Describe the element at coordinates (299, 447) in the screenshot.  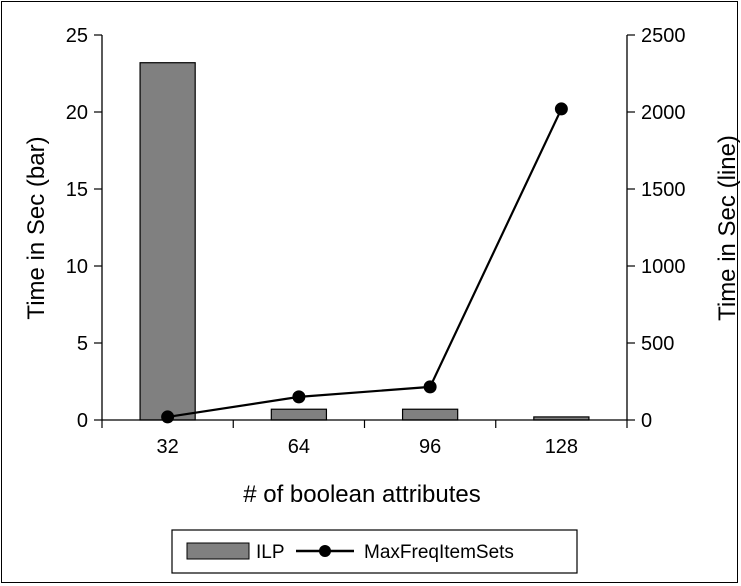
I see `x-tick-label: 64` at that location.